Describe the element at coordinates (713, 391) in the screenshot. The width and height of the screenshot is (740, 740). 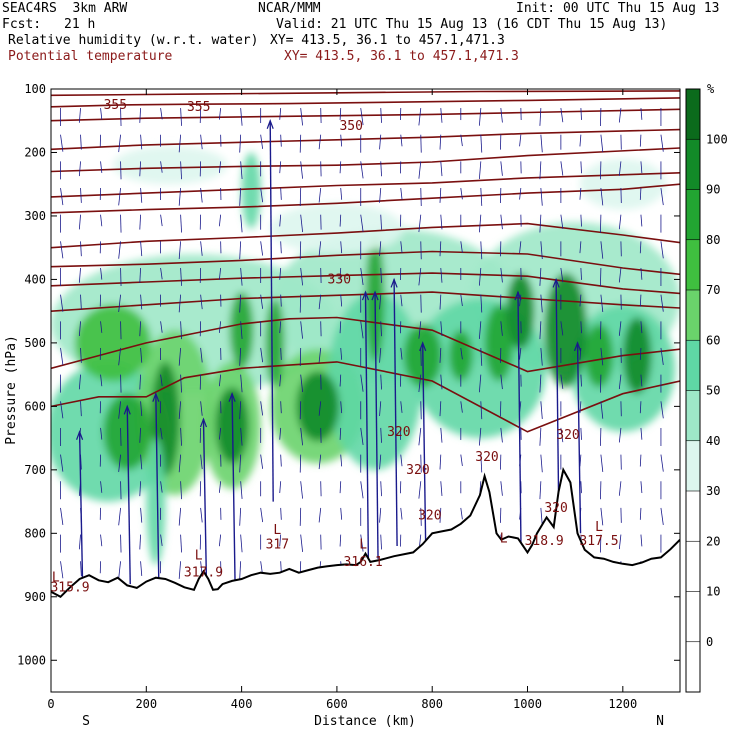
I see `colorbar-tick-label: 50` at that location.